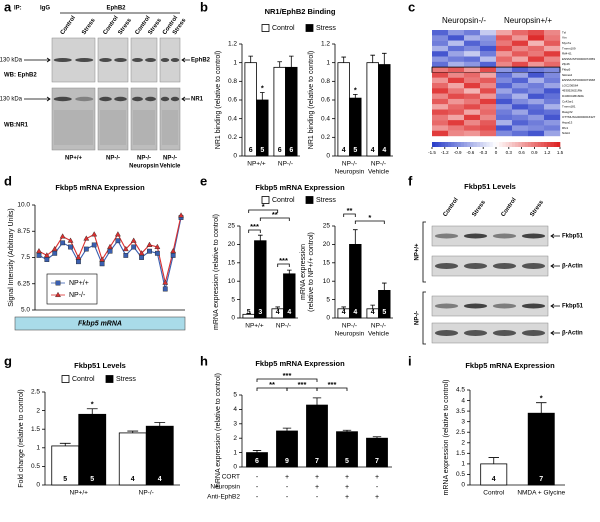 The image size is (600, 522). I want to click on antibody-label: IgG, so click(45, 9).